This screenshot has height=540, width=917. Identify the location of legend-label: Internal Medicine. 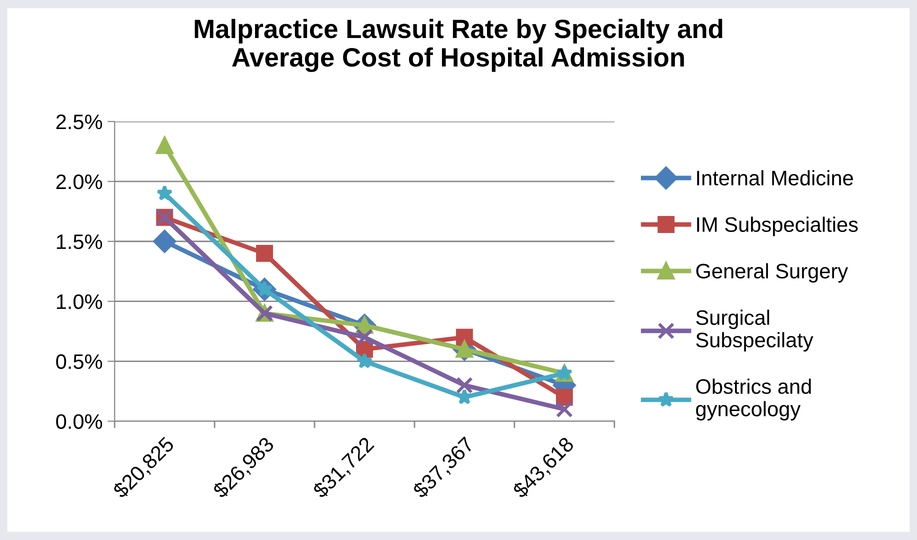
(775, 178).